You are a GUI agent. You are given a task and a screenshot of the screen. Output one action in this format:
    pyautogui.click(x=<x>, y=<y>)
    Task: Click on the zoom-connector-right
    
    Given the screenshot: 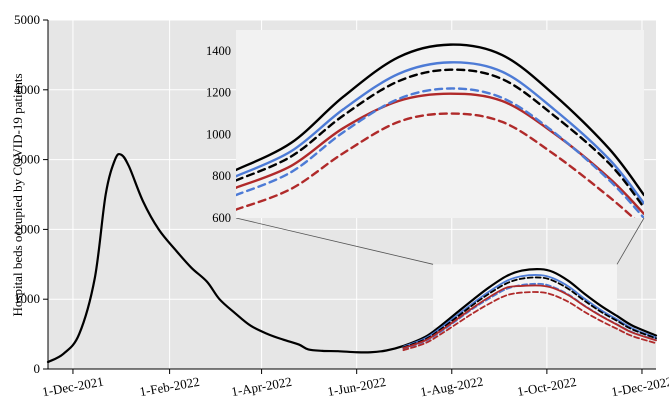 What is the action you would take?
    pyautogui.click(x=630, y=241)
    